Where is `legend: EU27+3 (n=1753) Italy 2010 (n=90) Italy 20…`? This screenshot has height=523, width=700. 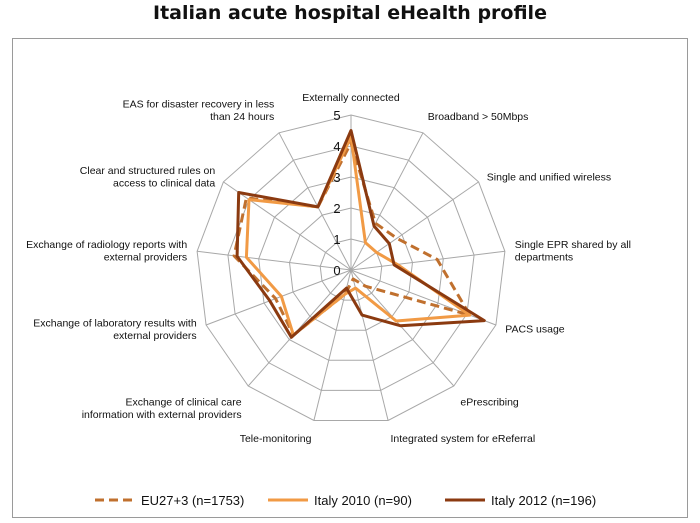
legend: EU27+3 (n=1753) Italy 2010 (n=90) Italy 20… is located at coordinates (345, 500).